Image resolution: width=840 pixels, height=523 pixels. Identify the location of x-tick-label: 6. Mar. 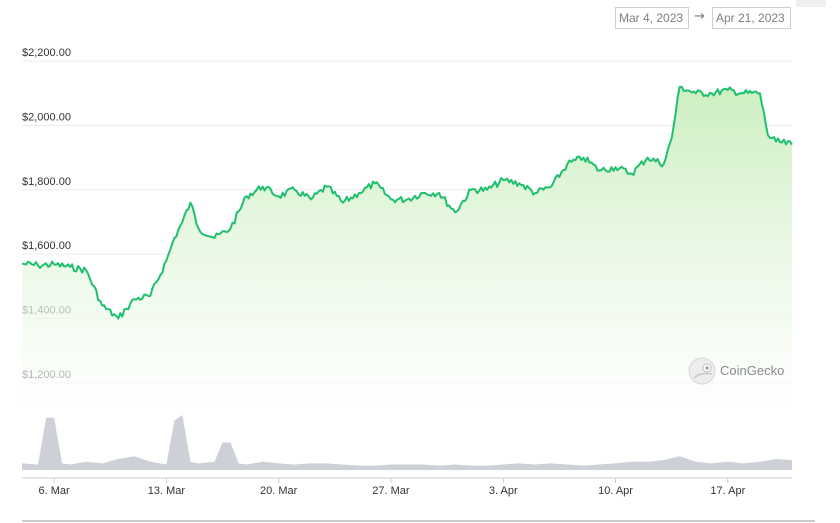
(54, 491).